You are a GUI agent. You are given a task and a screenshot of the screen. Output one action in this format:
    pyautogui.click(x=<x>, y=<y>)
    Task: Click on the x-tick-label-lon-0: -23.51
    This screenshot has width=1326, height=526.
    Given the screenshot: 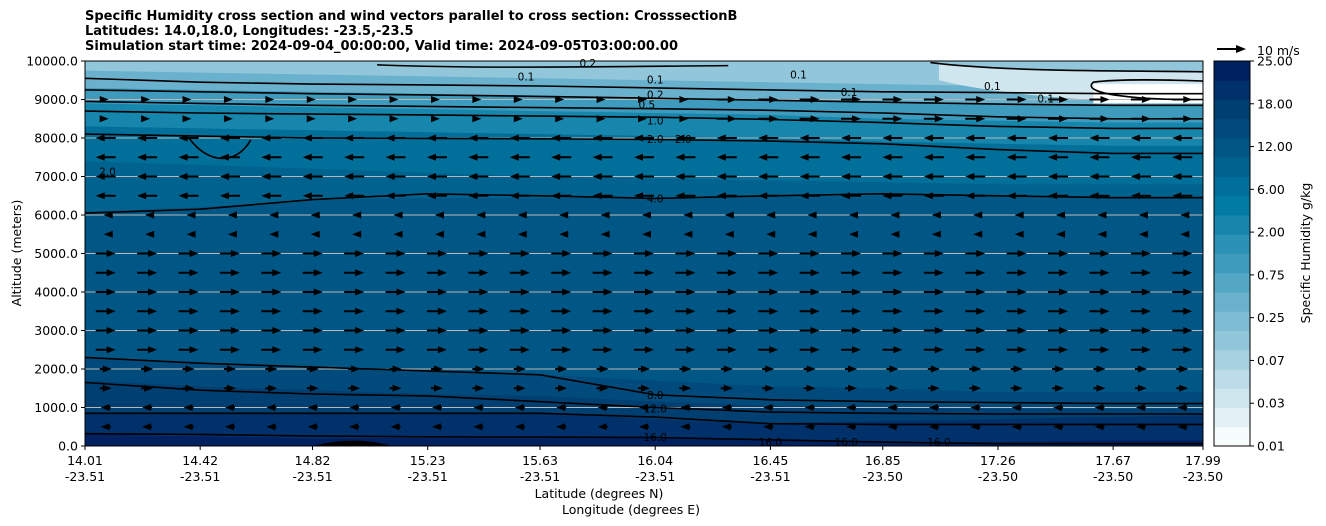 What is the action you would take?
    pyautogui.click(x=85, y=476)
    